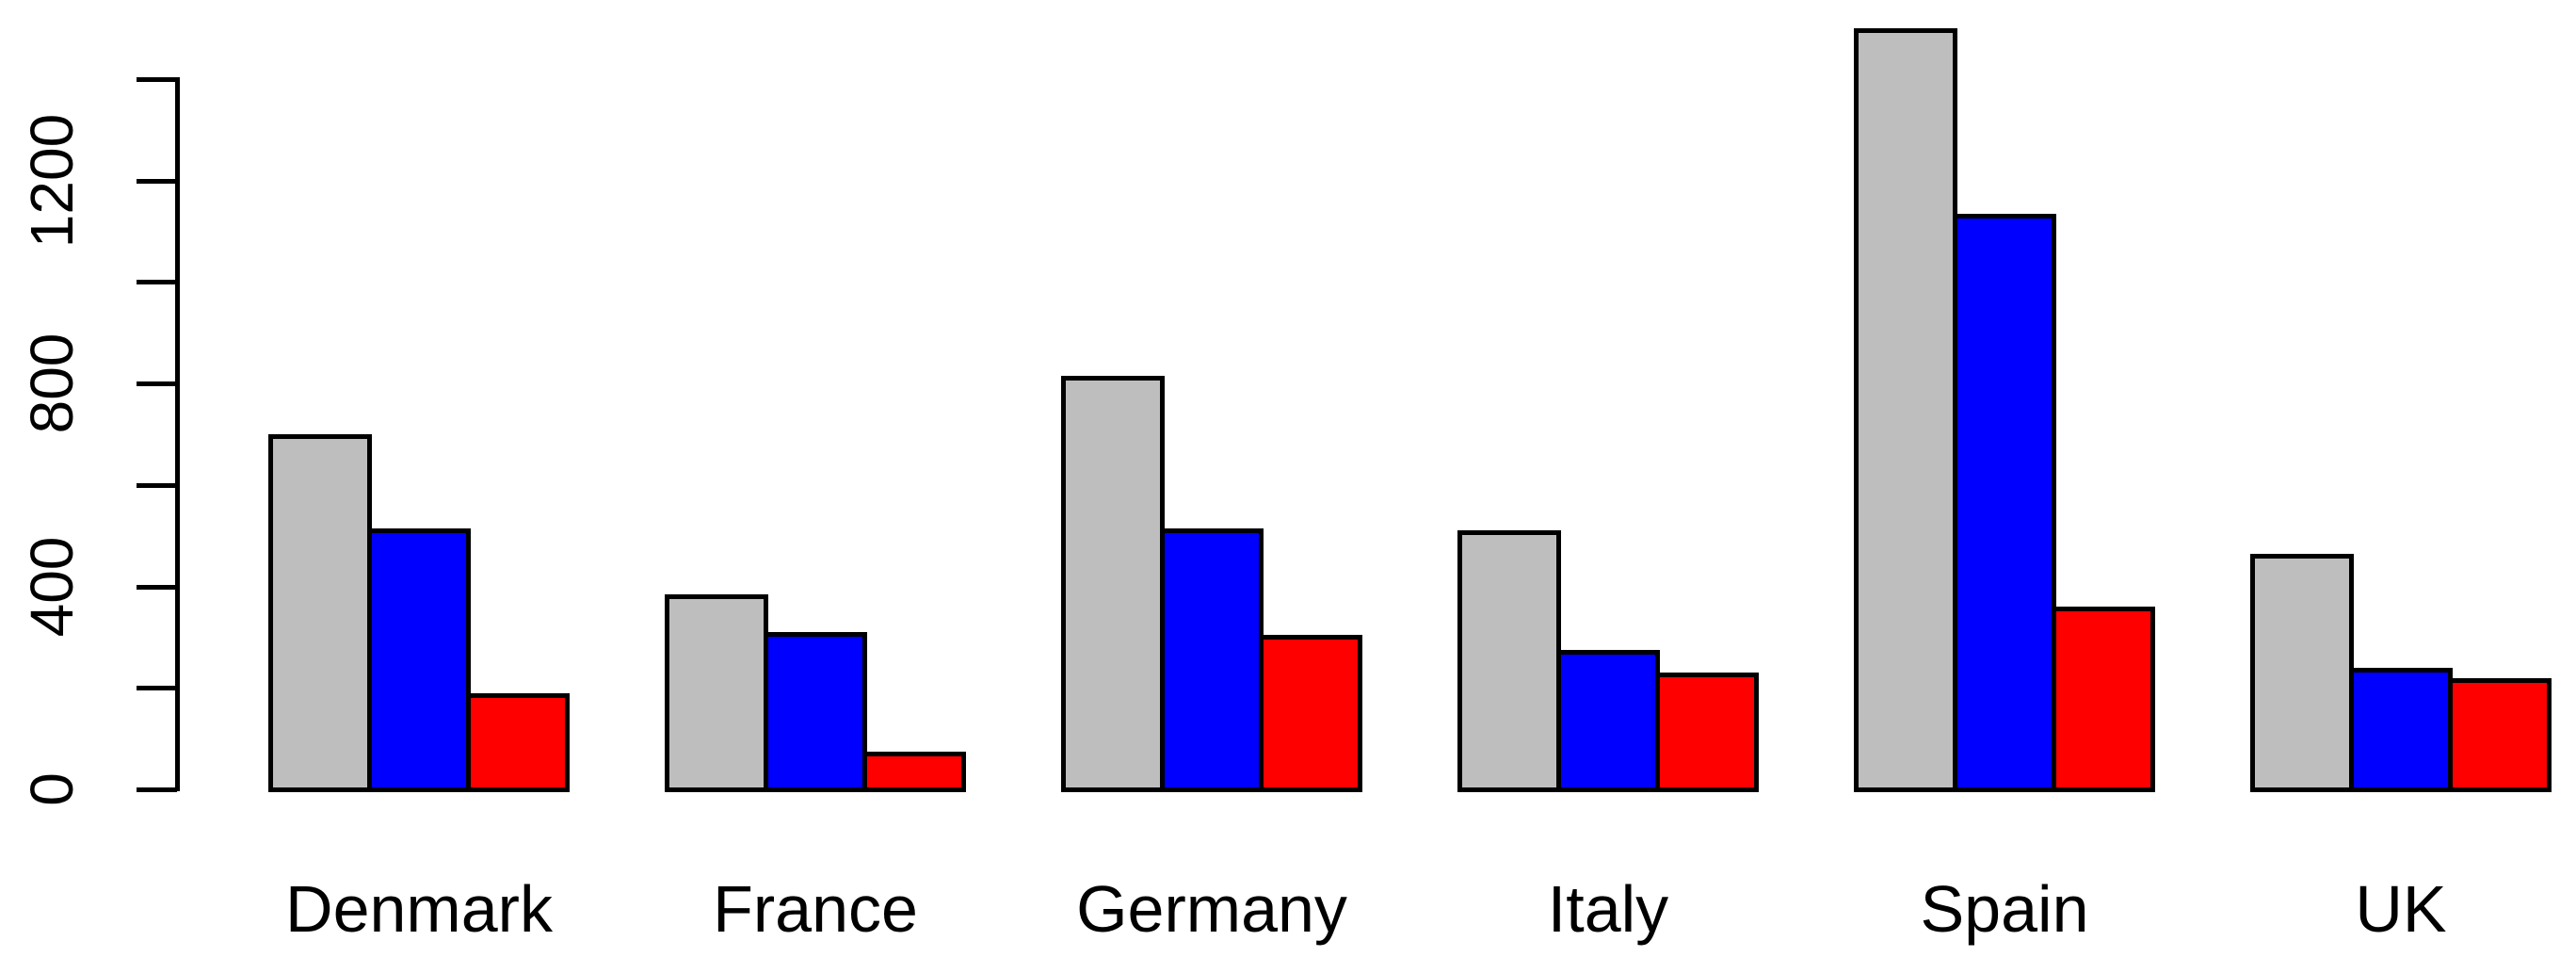  Describe the element at coordinates (2500, 735) in the screenshot. I see `bar-uk-red-series` at that location.